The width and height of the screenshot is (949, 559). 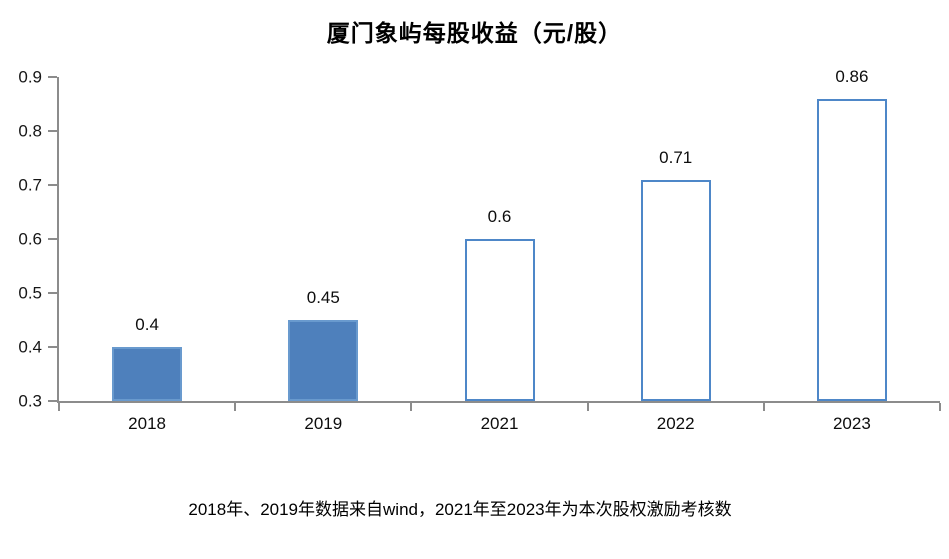 I want to click on x-axis-category-label: 2019, so click(x=323, y=423).